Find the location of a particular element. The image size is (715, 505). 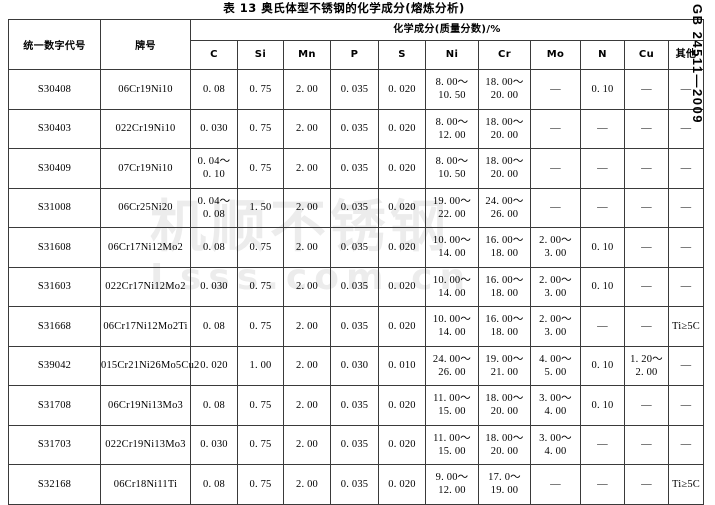

table-title: 表 13 奥氏体型不锈钢的化学成分(熔炼分析) is located at coordinates (344, 8).